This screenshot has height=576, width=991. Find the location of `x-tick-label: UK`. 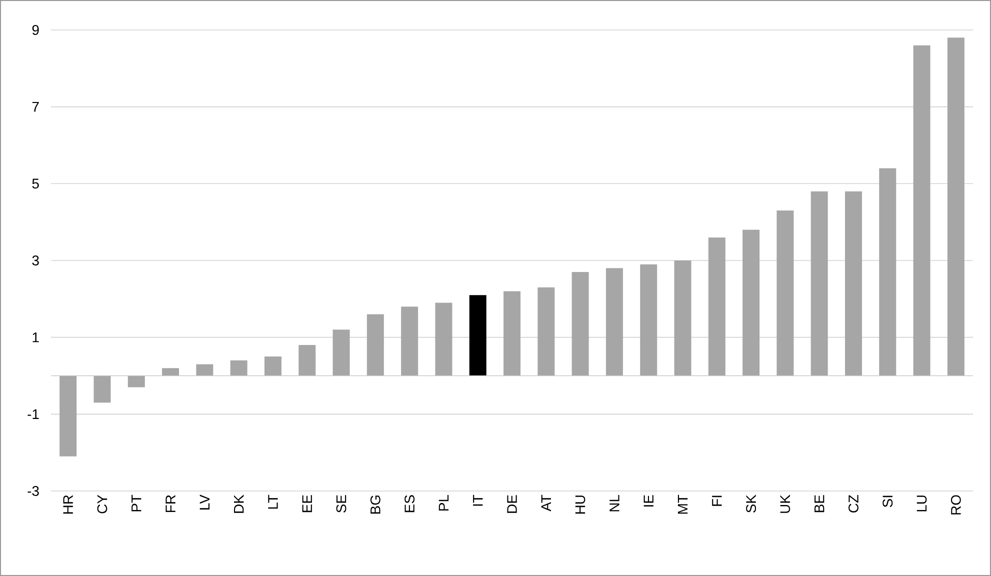

x-tick-label: UK is located at coordinates (785, 503).